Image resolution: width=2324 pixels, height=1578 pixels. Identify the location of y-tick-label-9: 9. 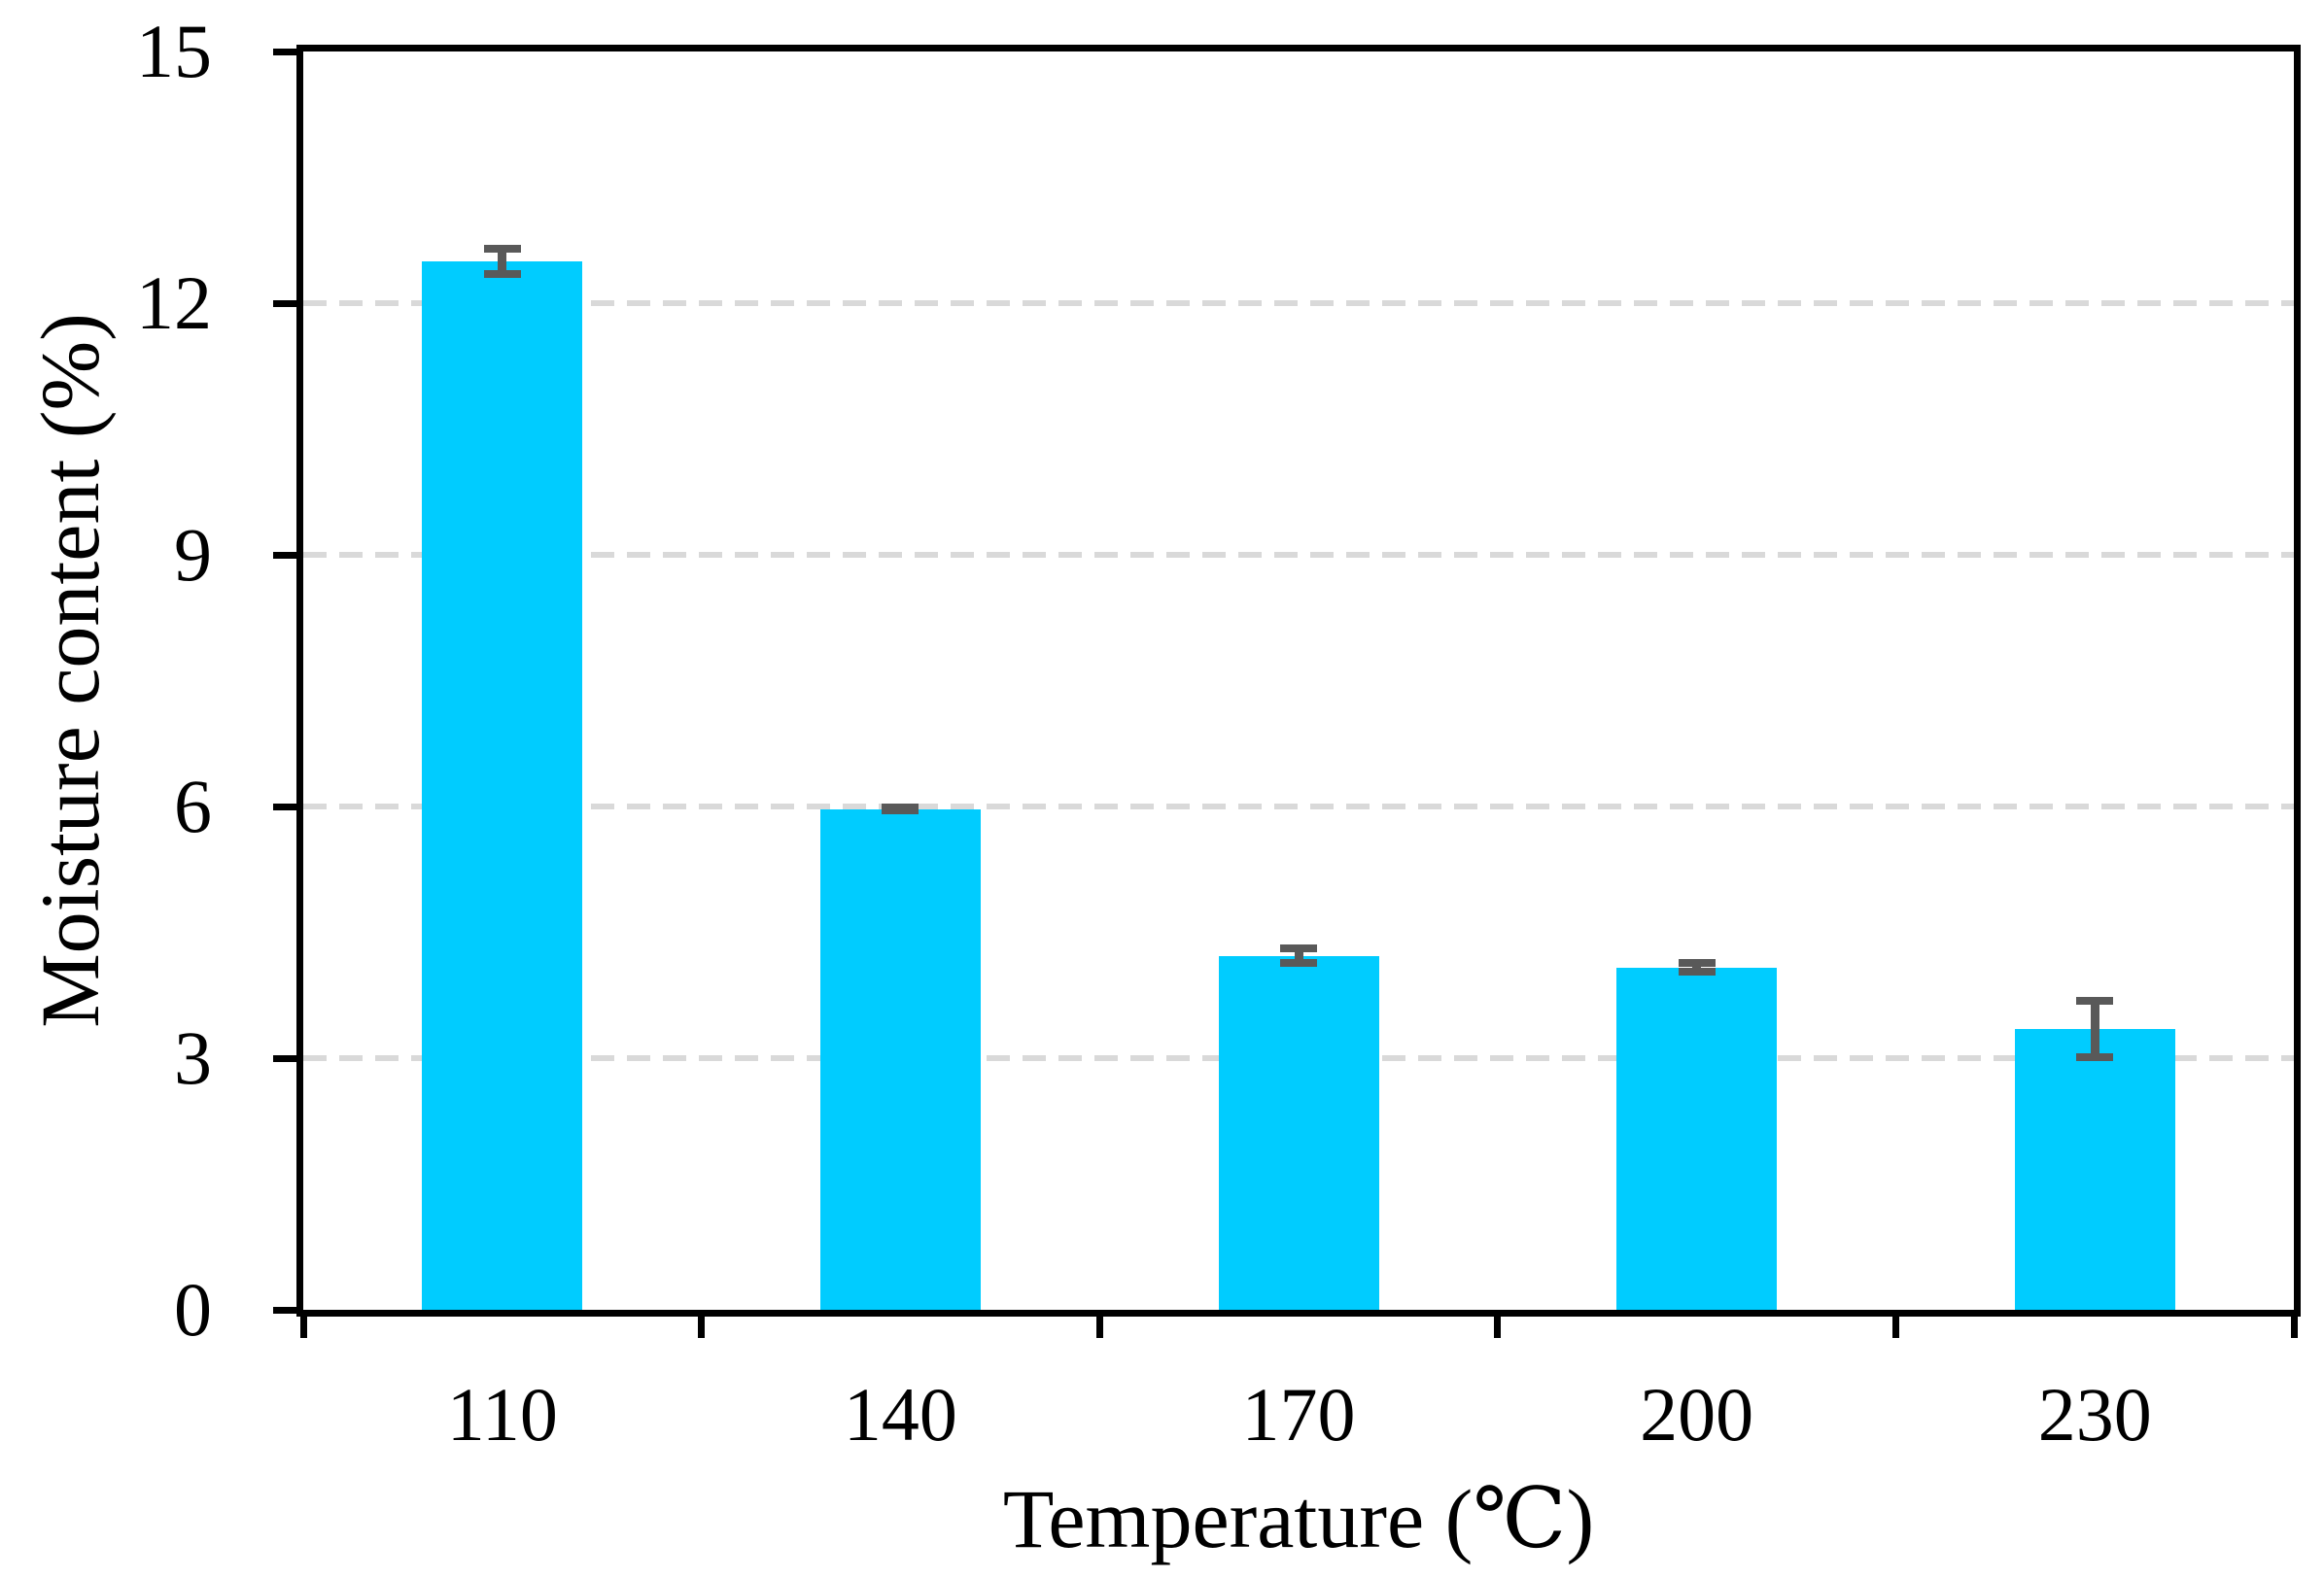
(193, 554).